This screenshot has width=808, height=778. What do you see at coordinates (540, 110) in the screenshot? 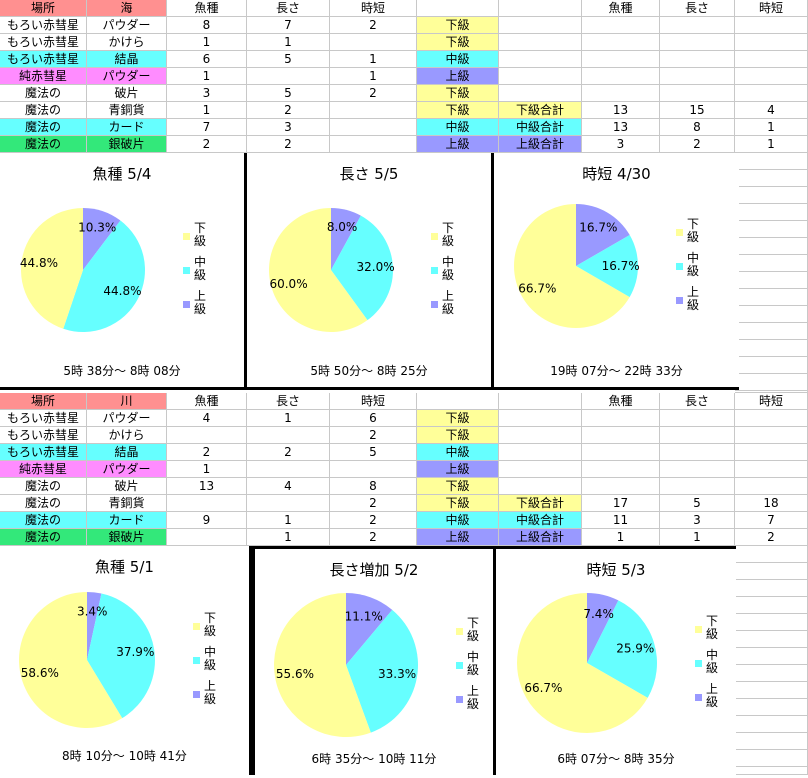
I see `sum-label-cell: 下級合計` at bounding box center [540, 110].